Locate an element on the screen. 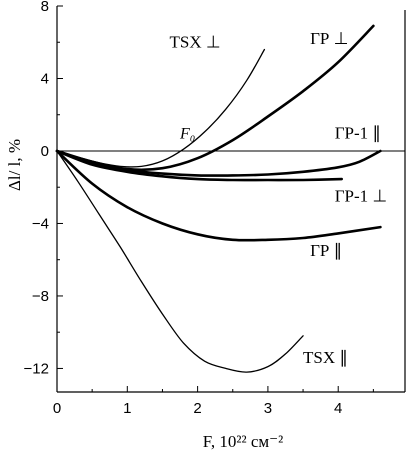 Image resolution: width=410 pixels, height=456 pixels. series-5-label: ГР ∥ is located at coordinates (326, 250).